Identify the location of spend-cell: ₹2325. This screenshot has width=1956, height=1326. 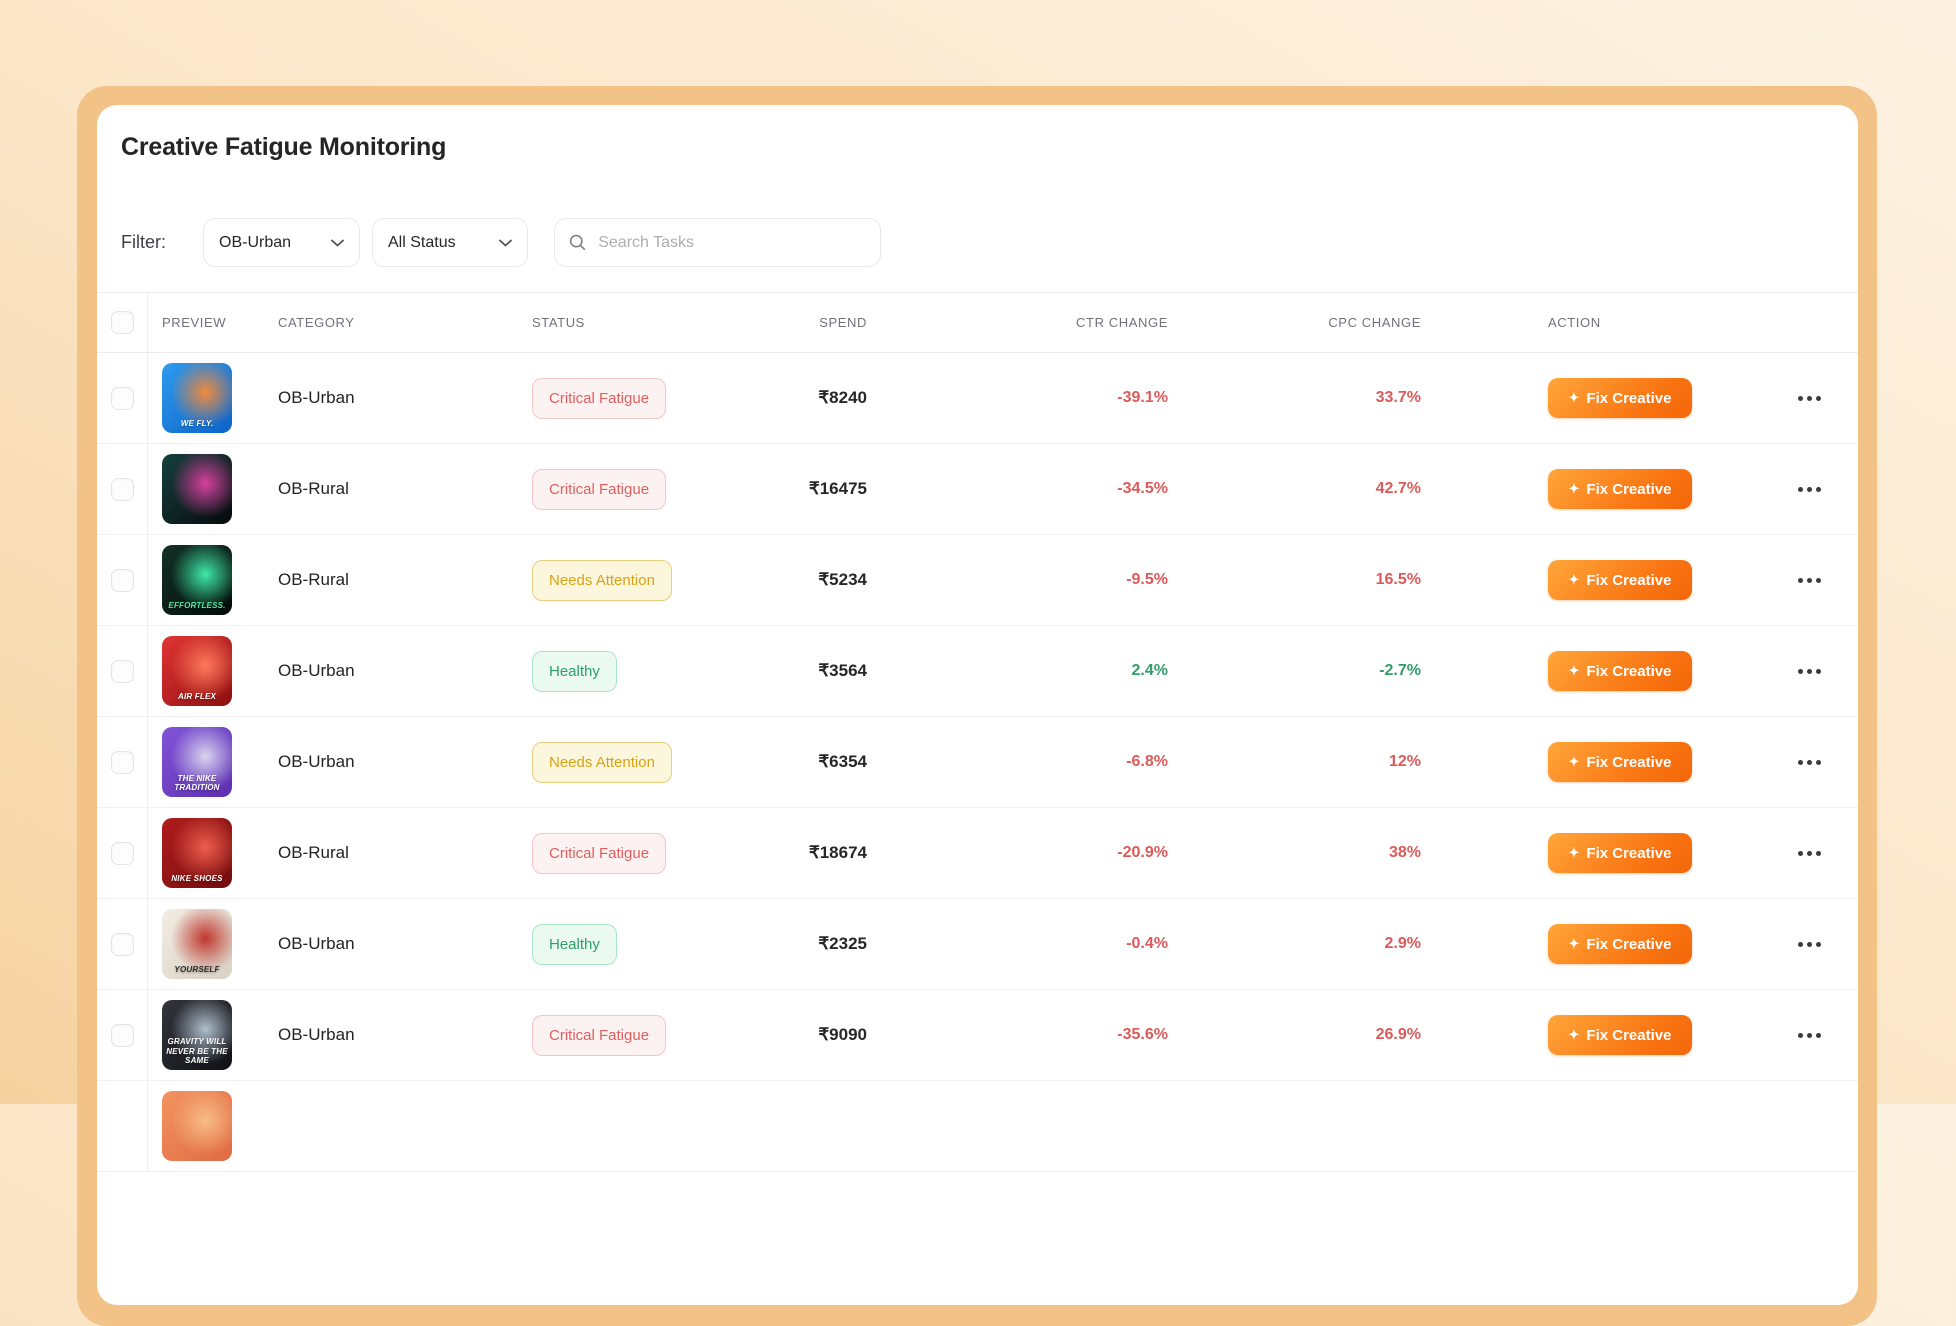
(842, 943).